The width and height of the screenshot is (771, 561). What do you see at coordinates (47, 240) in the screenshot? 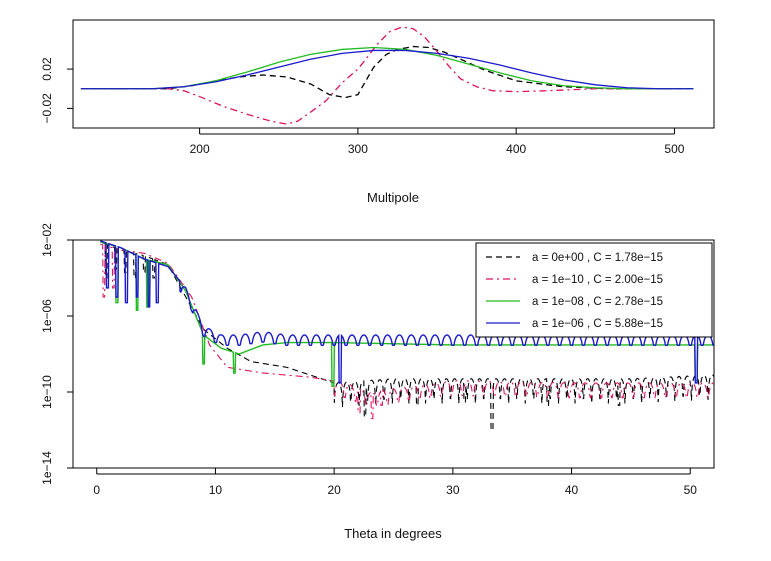
I see `bottom-y-tick-label: 1e−02` at bounding box center [47, 240].